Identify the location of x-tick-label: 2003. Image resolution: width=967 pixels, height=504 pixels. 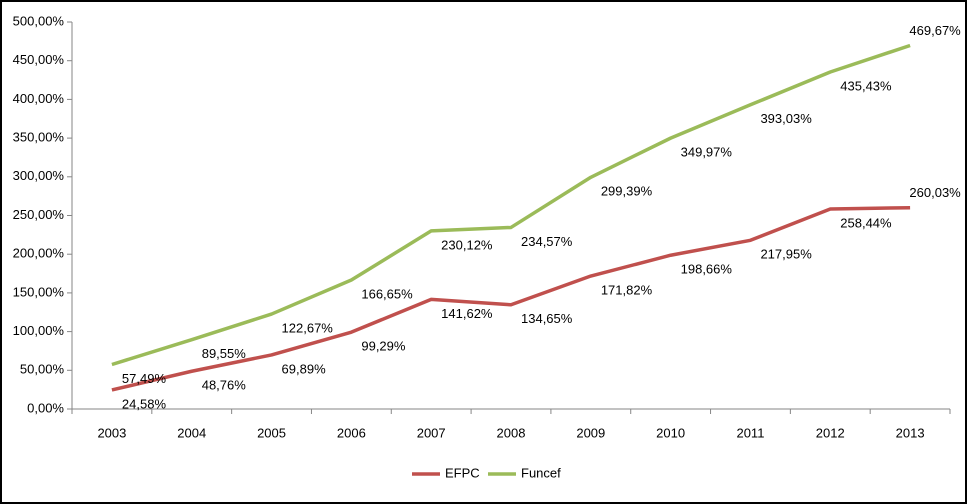
(111, 432).